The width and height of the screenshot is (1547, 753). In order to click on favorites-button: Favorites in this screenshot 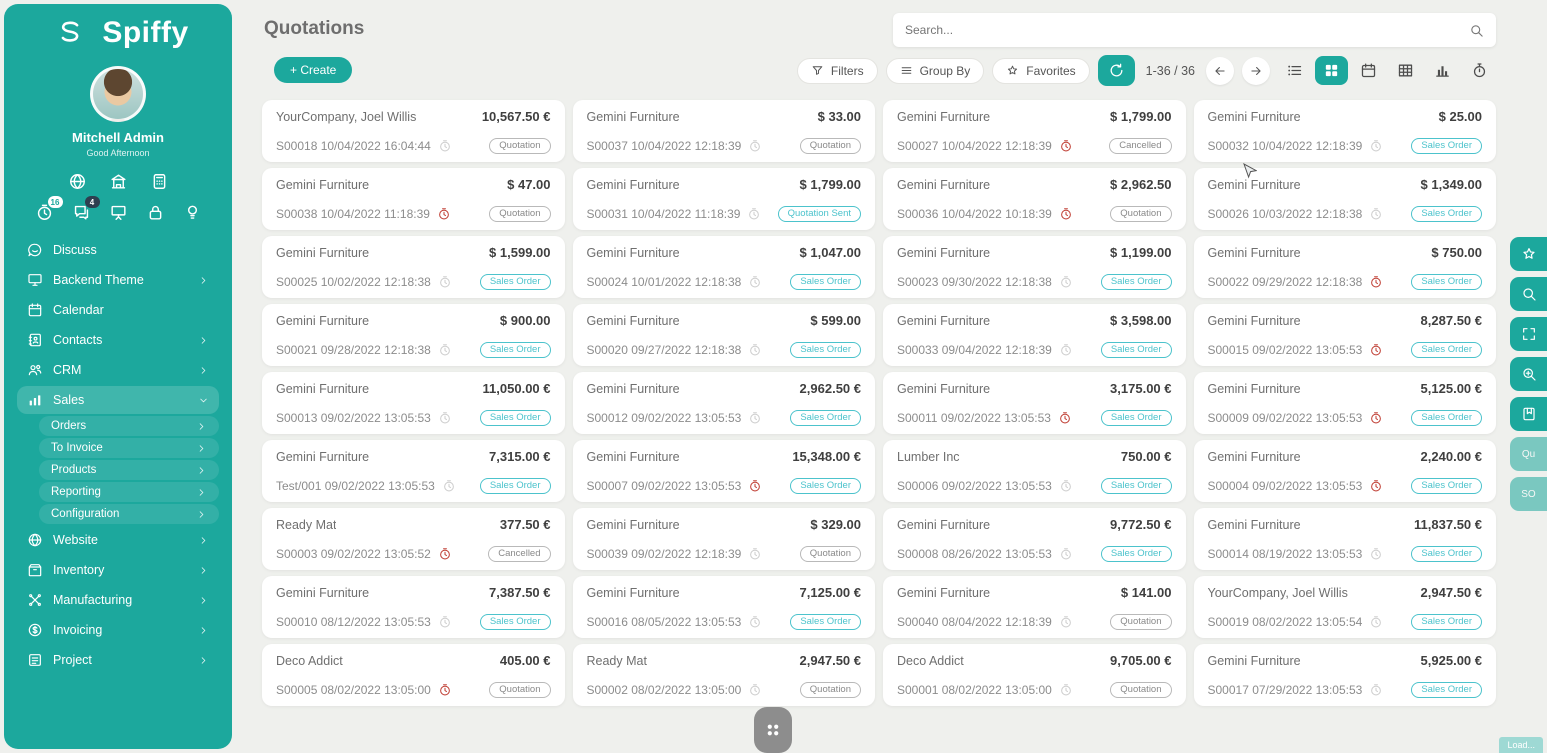, I will do `click(1041, 70)`.